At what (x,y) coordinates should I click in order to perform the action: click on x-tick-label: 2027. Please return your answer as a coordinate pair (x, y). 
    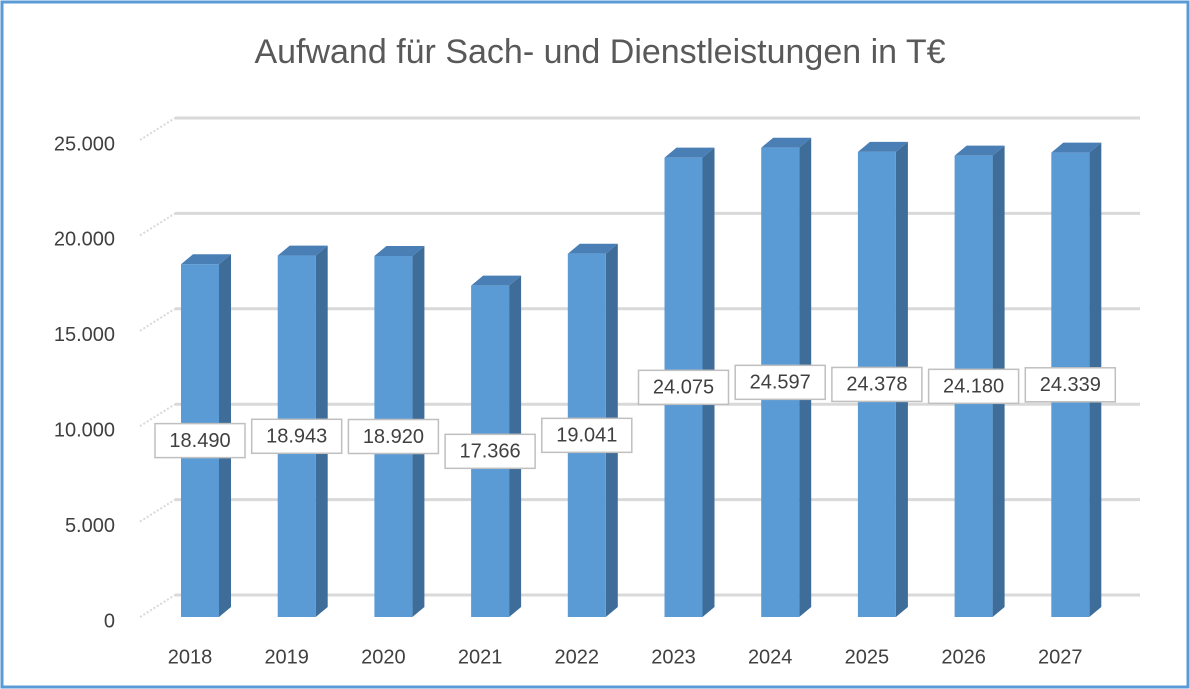
    Looking at the image, I should click on (1060, 657).